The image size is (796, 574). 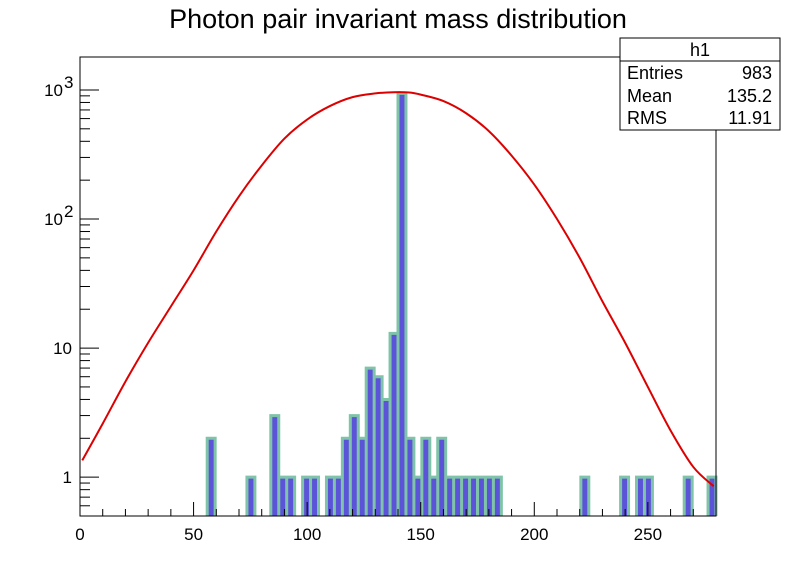 I want to click on stats-entries-label: Entries, so click(x=655, y=73).